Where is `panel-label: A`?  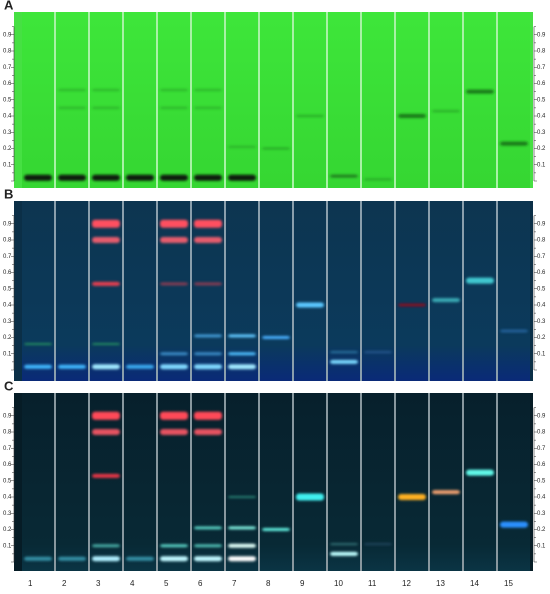 panel-label: A is located at coordinates (9, 6).